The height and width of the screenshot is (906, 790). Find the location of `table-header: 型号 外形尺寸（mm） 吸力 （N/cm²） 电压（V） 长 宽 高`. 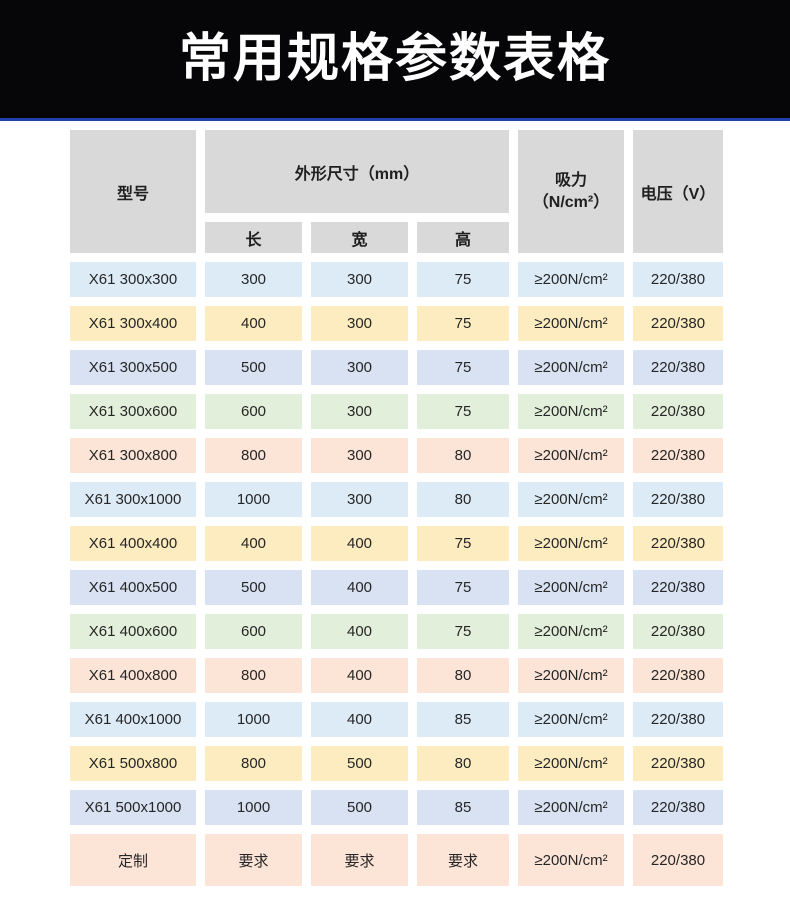

table-header: 型号 外形尺寸（mm） 吸力 （N/cm²） 电压（V） 长 宽 高 is located at coordinates (396, 191).